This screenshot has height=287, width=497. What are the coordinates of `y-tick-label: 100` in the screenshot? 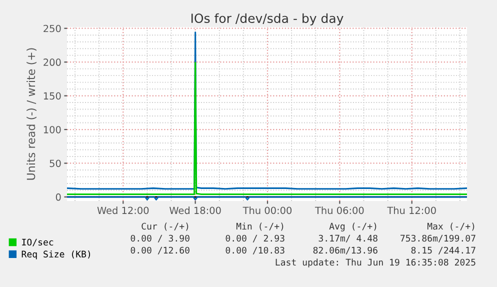 It's located at (52, 130).